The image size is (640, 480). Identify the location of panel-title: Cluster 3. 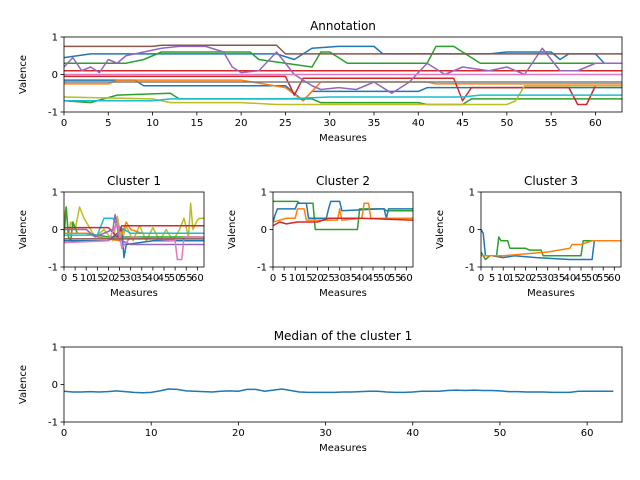
(551, 181).